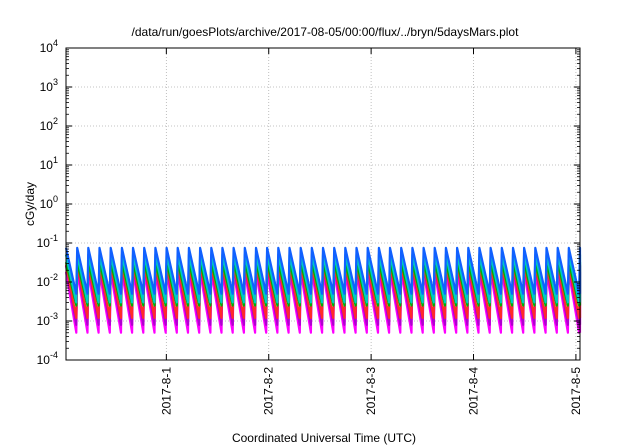 The height and width of the screenshot is (448, 640). What do you see at coordinates (166, 391) in the screenshot?
I see `x-tick-label: 2017-8-1` at bounding box center [166, 391].